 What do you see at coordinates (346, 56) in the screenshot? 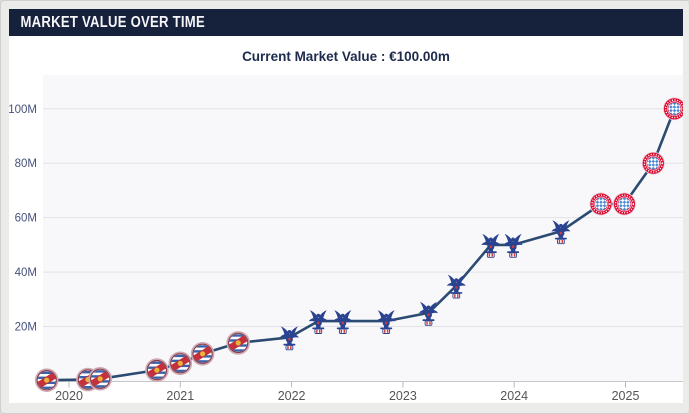
I see `current-market-value-label: Current Market Value : €100.00m` at bounding box center [346, 56].